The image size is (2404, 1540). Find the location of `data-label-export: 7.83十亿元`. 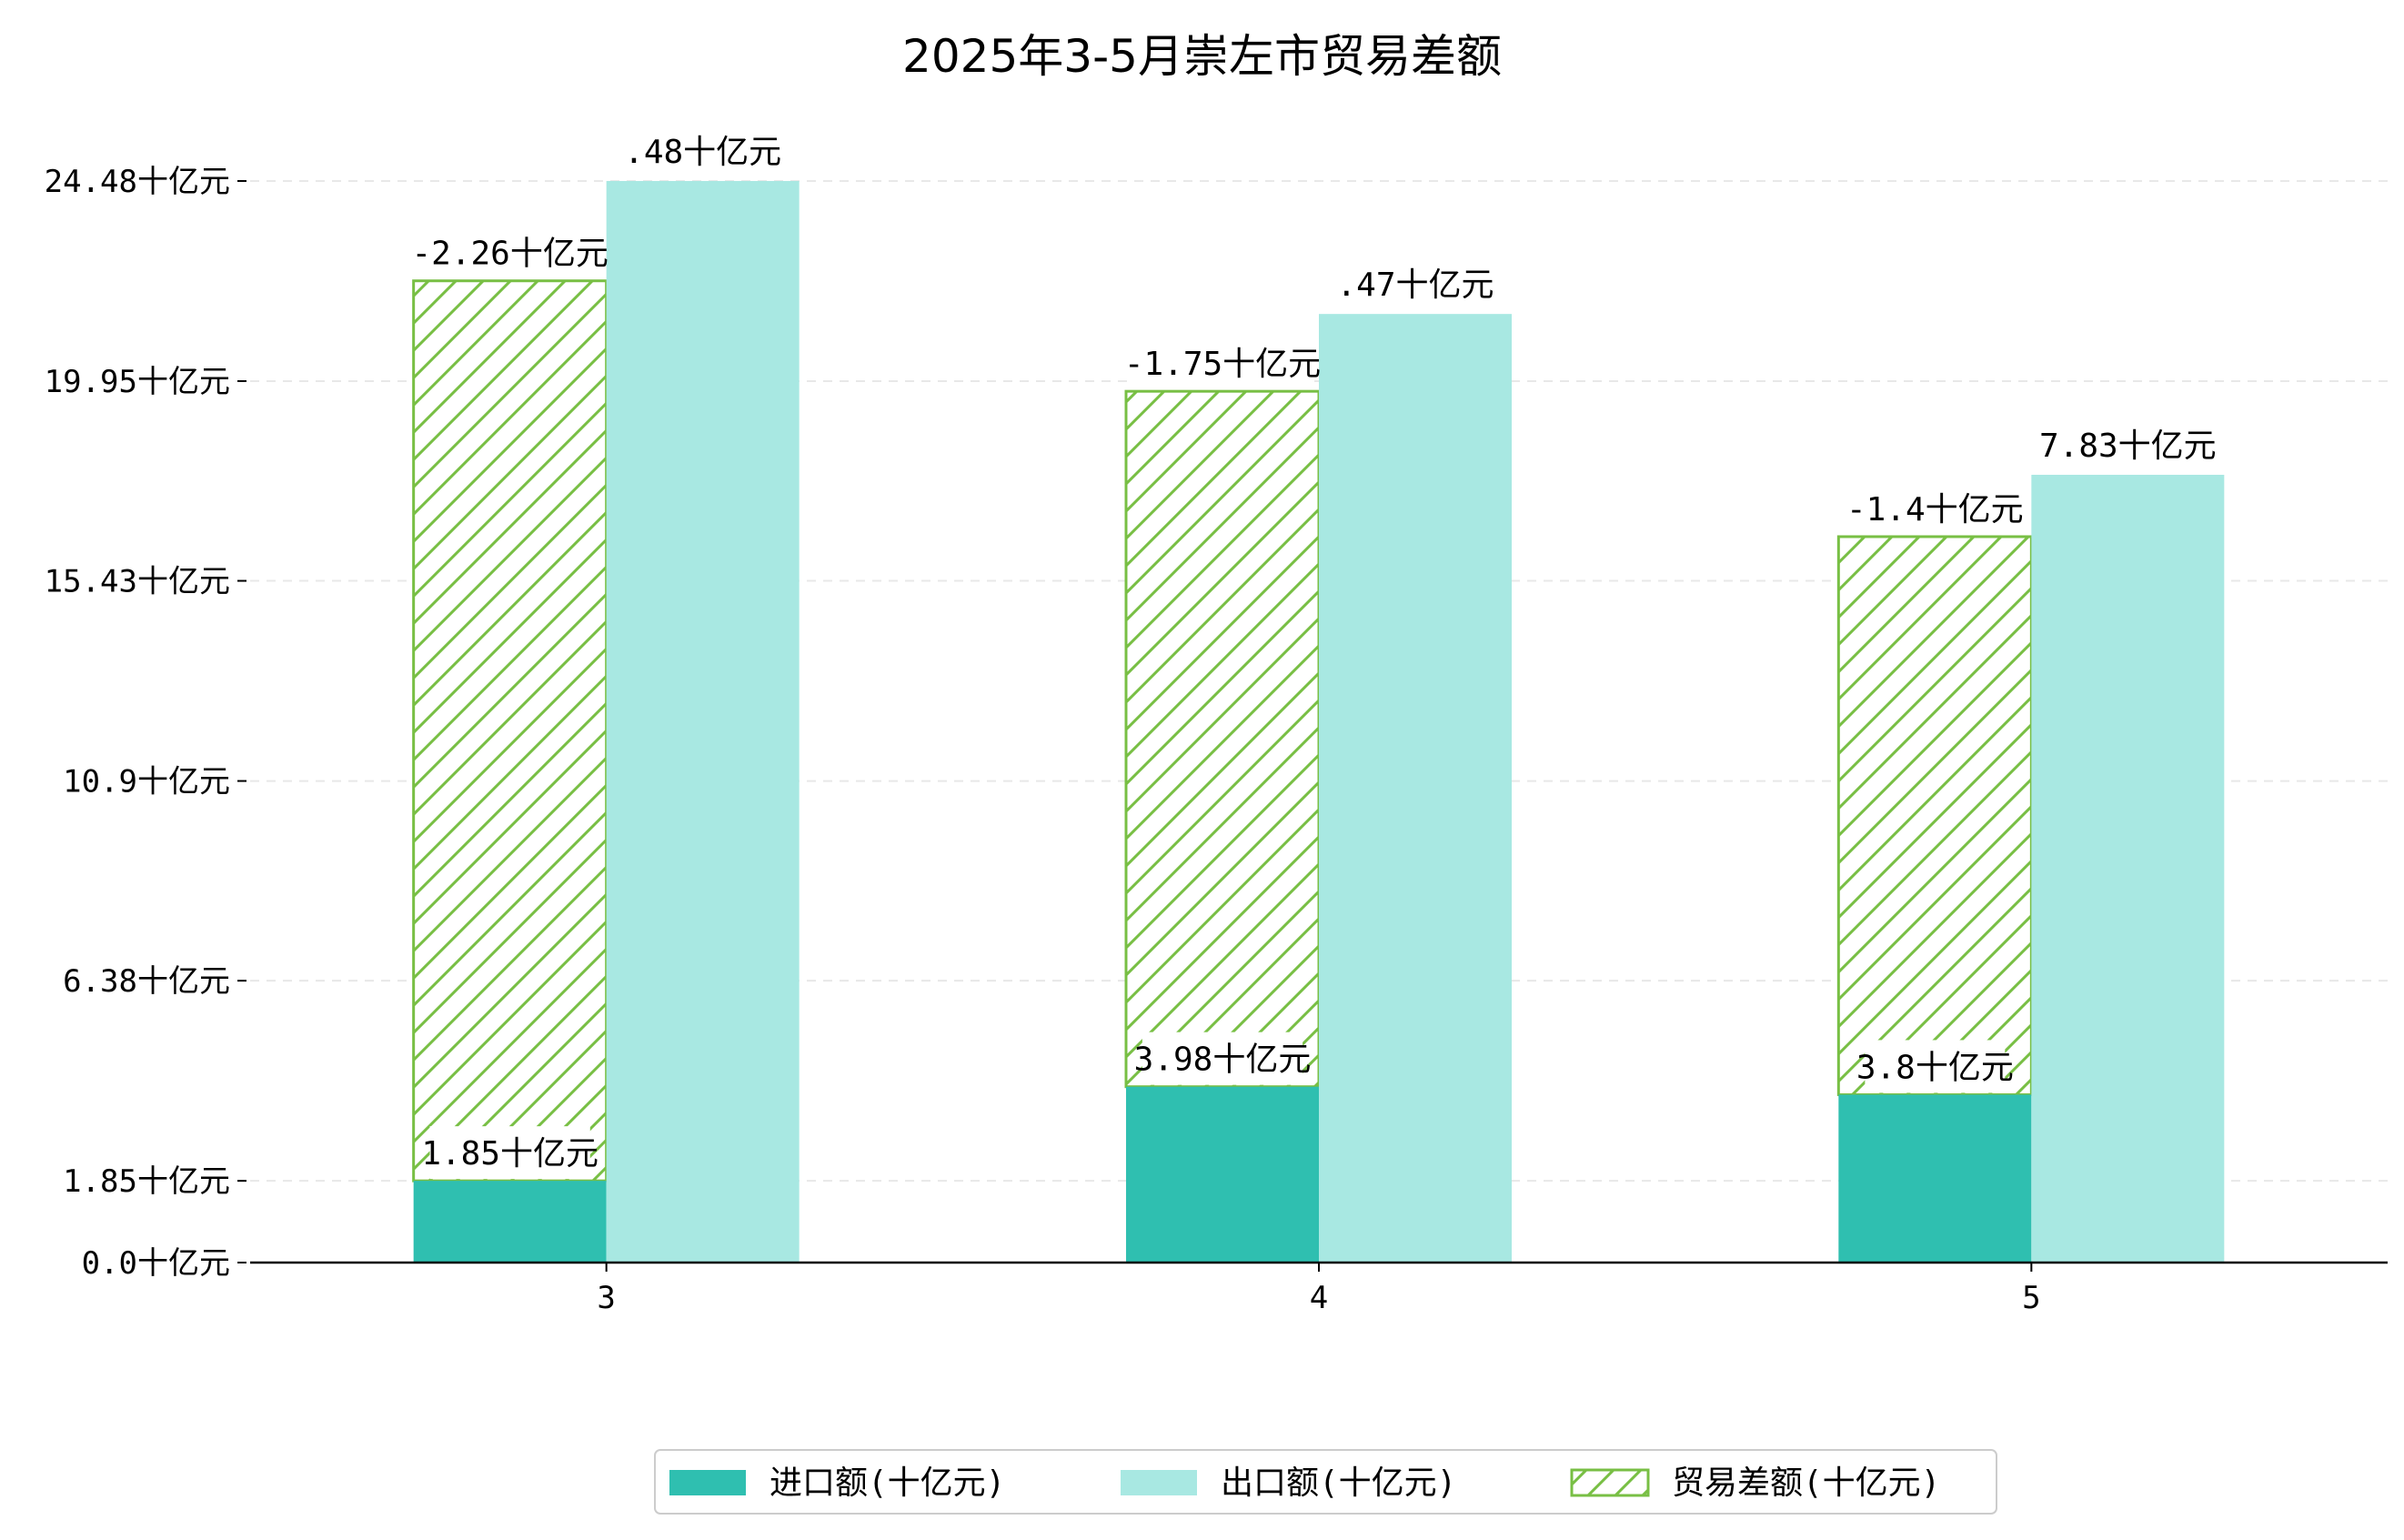

data-label-export: 7.83十亿元 is located at coordinates (2128, 447).